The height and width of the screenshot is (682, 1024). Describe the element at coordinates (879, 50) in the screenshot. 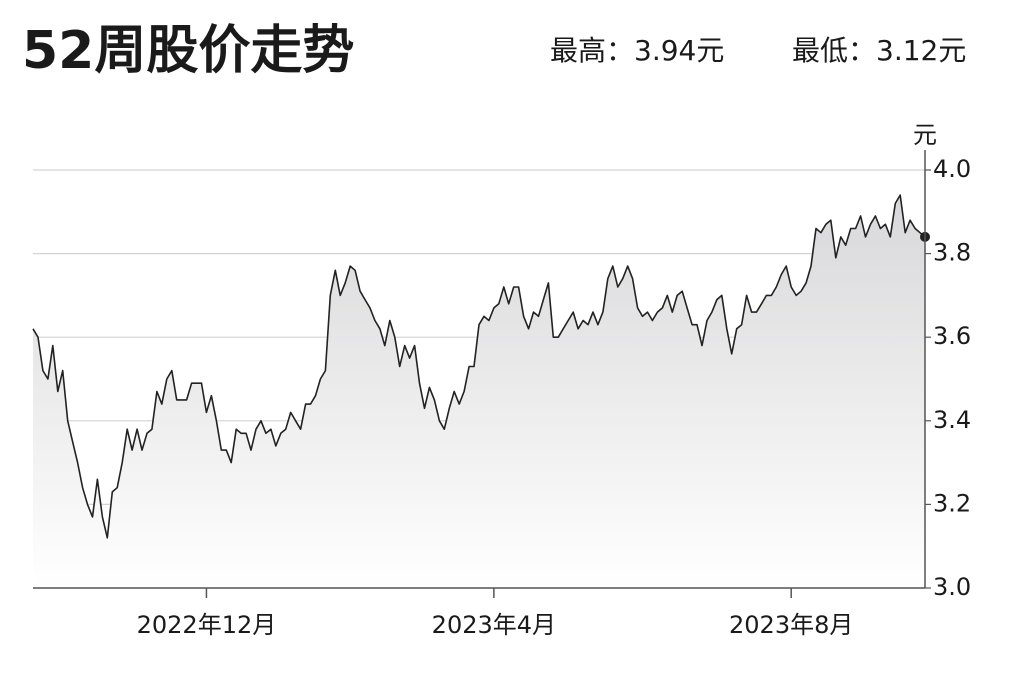

I see `annotation-low: 最低：3.12元` at that location.